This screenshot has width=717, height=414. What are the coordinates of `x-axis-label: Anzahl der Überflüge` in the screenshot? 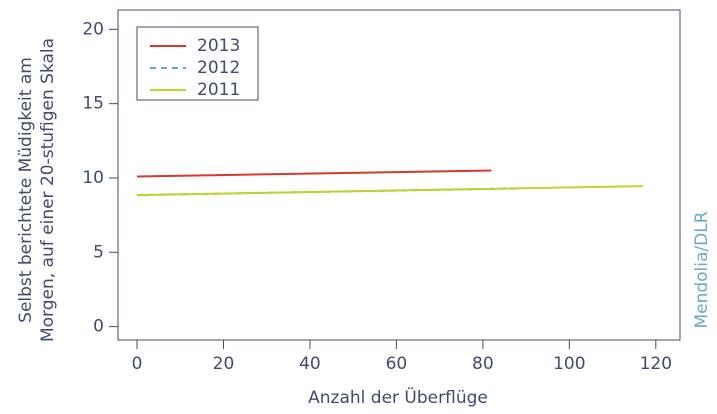 It's located at (398, 397).